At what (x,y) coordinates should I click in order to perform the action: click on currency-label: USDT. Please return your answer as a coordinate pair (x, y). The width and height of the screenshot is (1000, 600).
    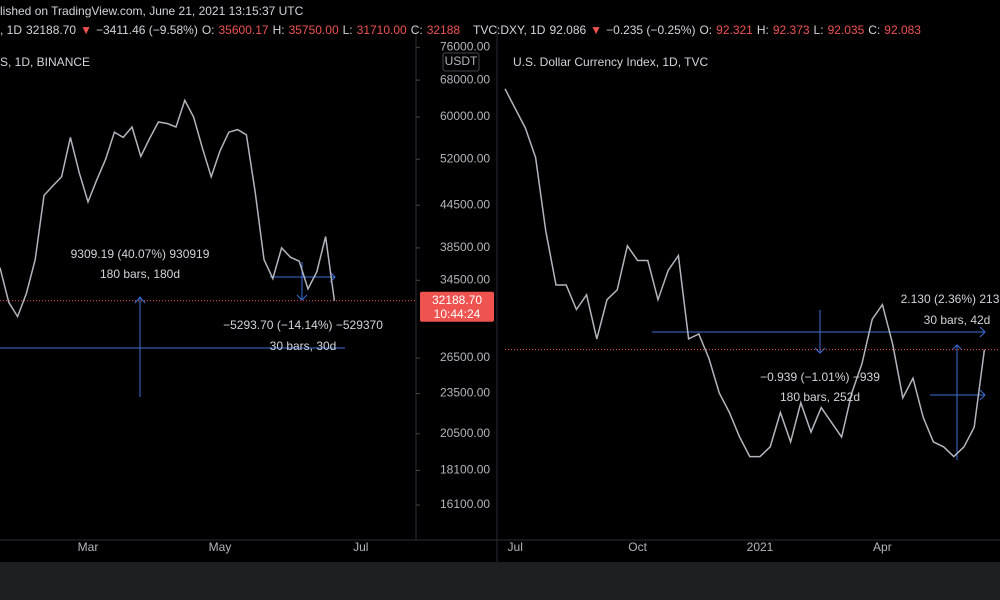
    Looking at the image, I should click on (461, 61).